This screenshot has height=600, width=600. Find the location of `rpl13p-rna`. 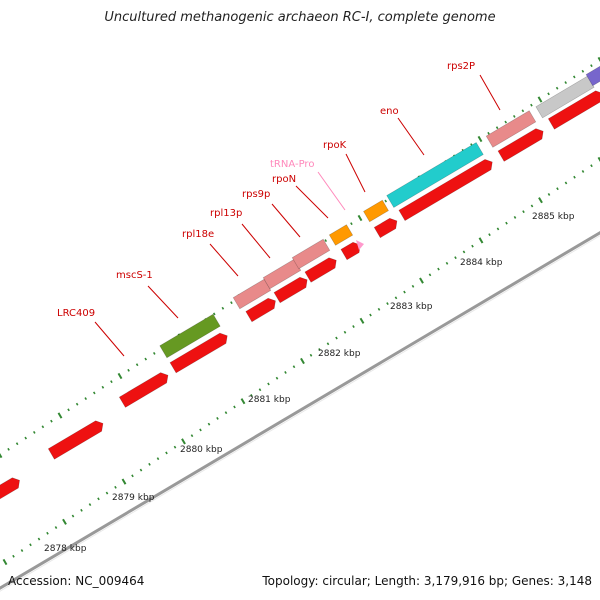

rpl13p-rna is located at coordinates (282, 274).